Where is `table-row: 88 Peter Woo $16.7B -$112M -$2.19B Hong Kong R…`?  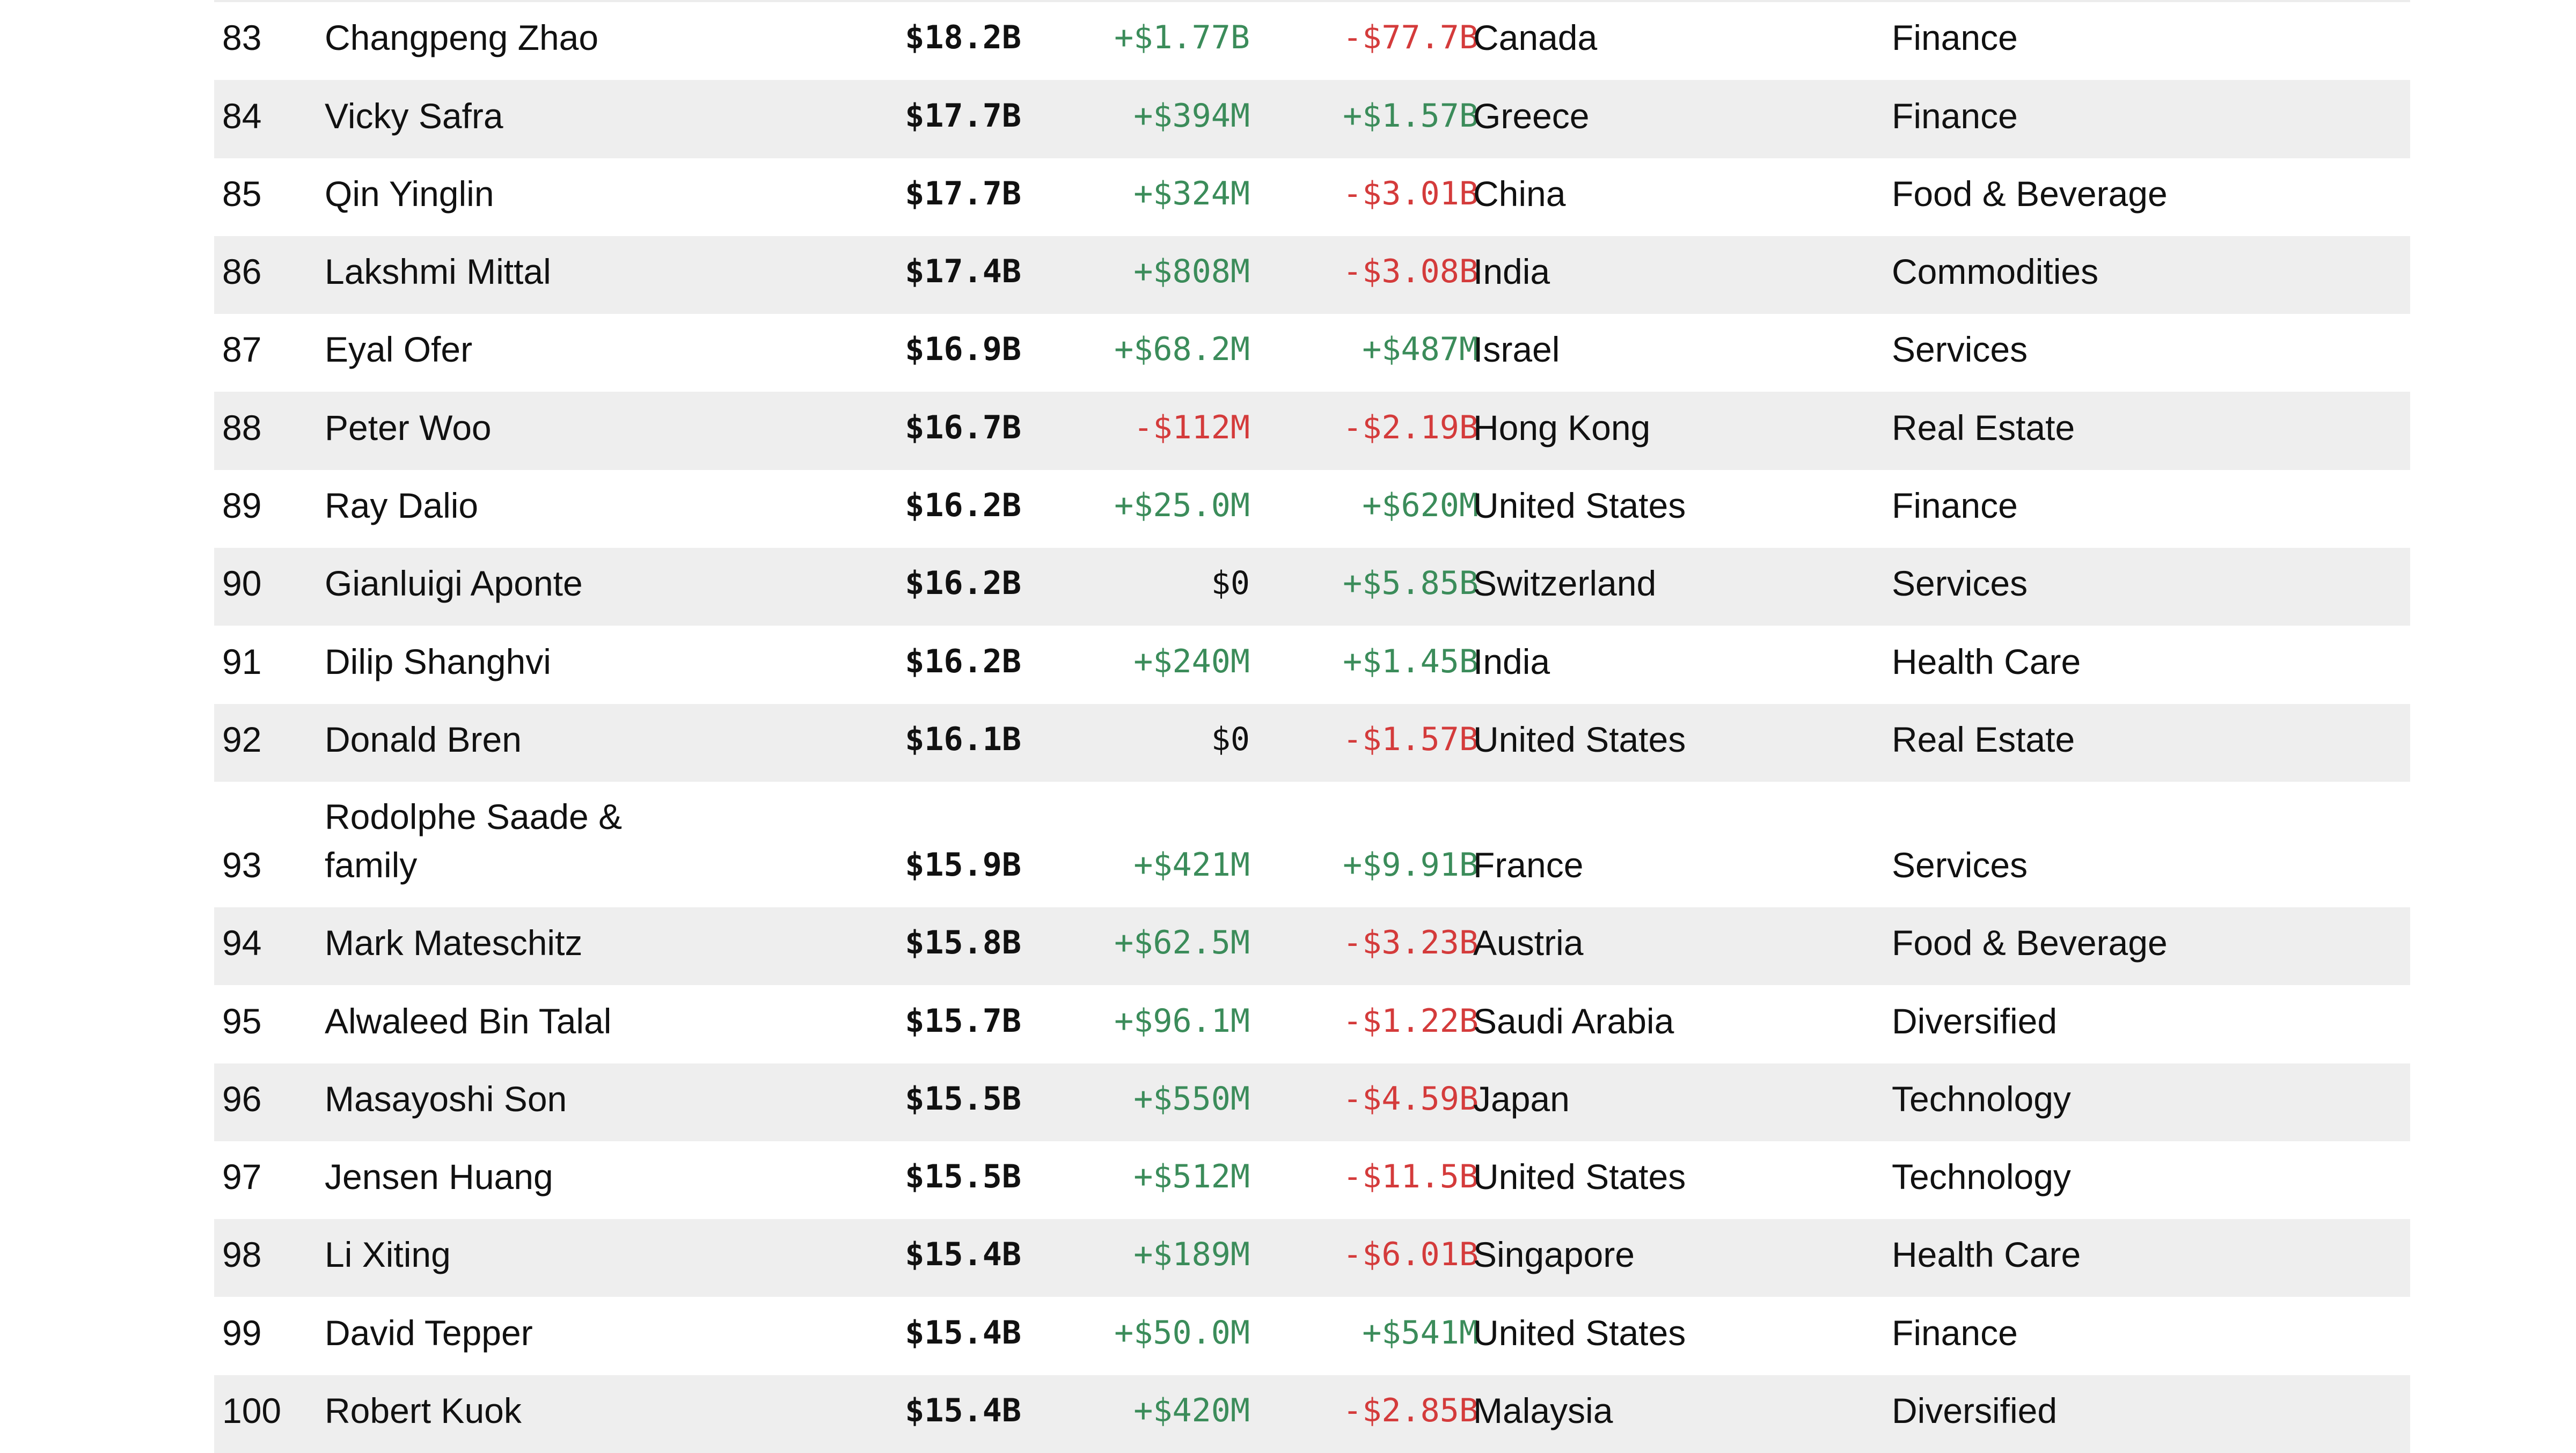 table-row: 88 Peter Woo $16.7B -$112M -$2.19B Hong Kong R… is located at coordinates (1312, 431).